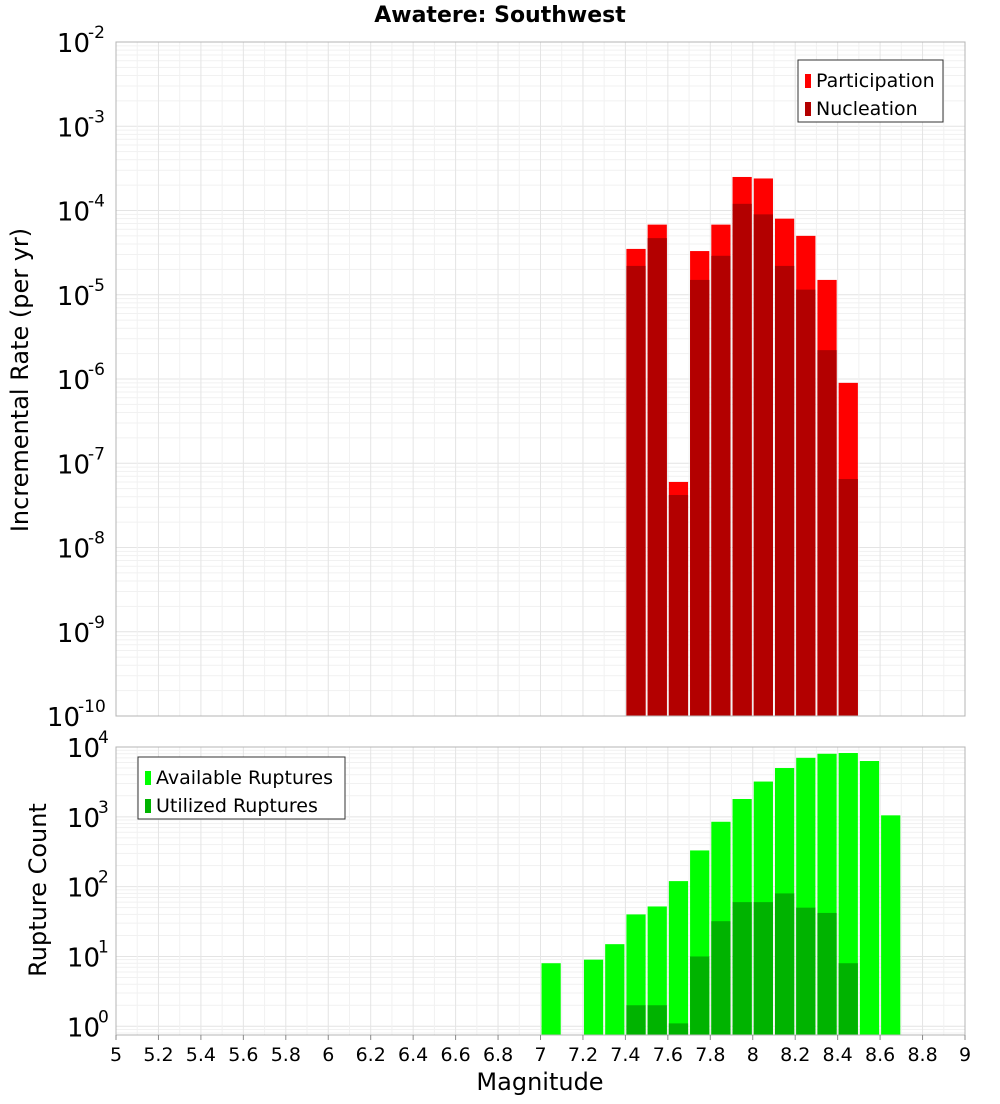 This screenshot has height=1104, width=1000. Describe the element at coordinates (96, 33) in the screenshot. I see `y-tick-exponent: -2` at that location.